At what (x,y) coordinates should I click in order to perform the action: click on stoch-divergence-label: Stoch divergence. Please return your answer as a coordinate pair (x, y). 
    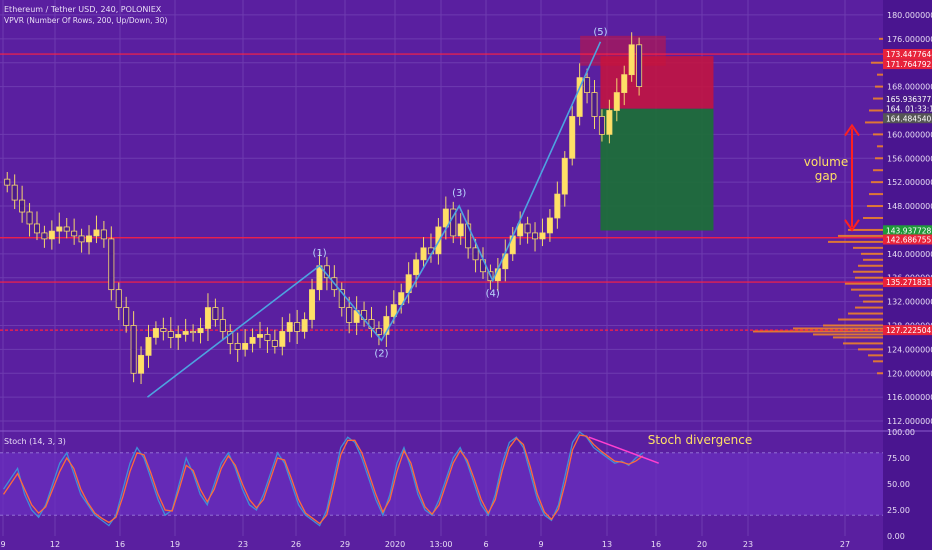
    Looking at the image, I should click on (700, 440).